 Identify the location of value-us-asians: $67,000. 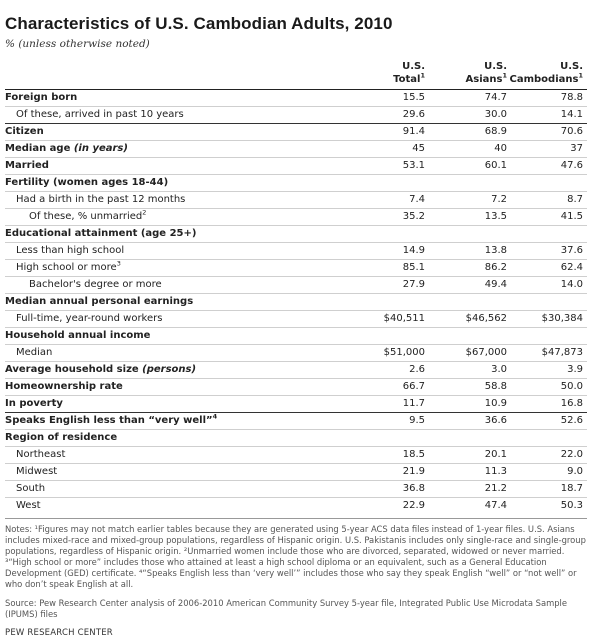
(466, 353).